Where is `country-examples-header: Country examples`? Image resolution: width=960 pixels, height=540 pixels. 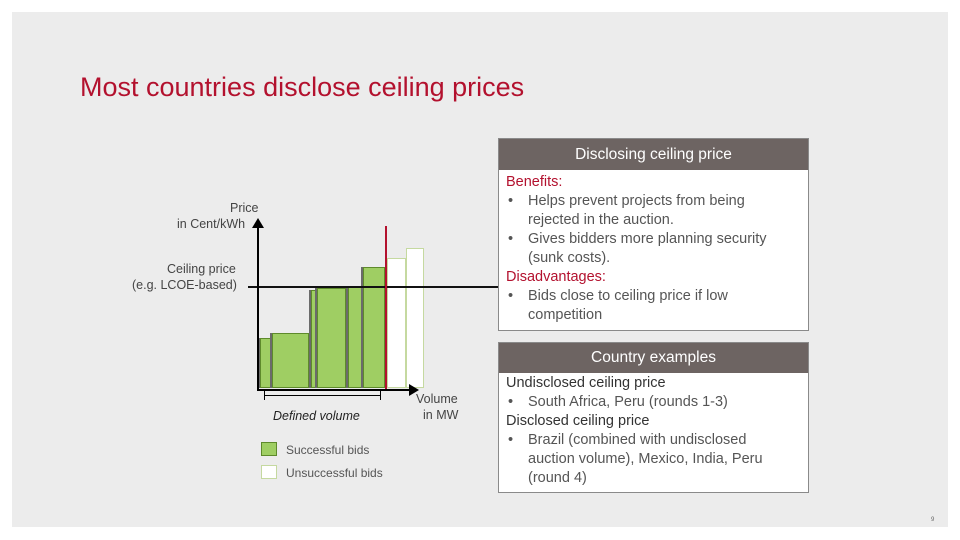
country-examples-header: Country examples is located at coordinates (653, 358).